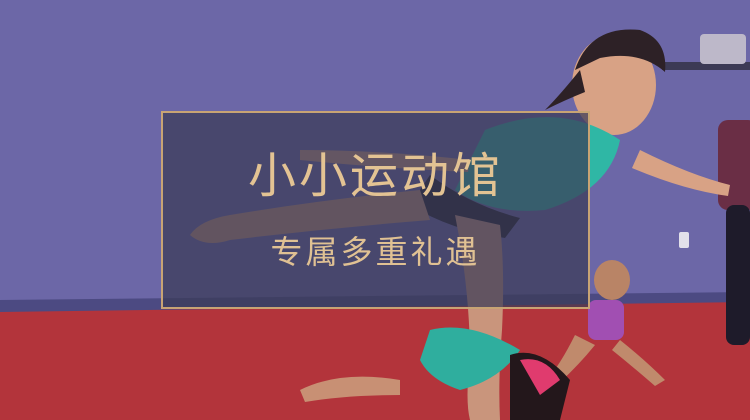 This screenshot has height=420, width=750. I want to click on banner-title: 小小运动馆, so click(375, 176).